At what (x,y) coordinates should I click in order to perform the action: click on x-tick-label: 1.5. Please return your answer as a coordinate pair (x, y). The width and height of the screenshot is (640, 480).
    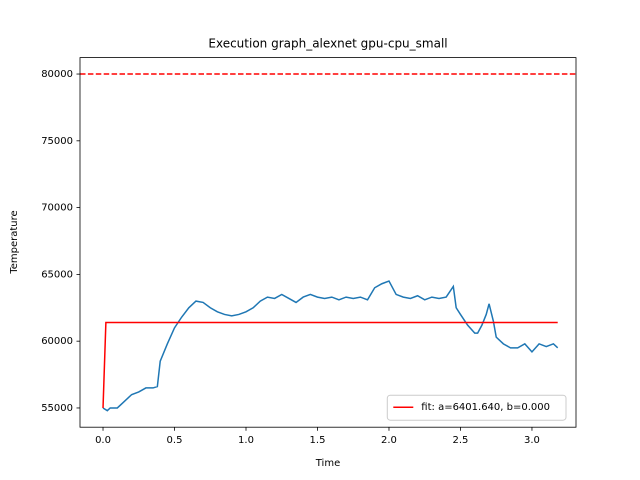
    Looking at the image, I should click on (318, 440).